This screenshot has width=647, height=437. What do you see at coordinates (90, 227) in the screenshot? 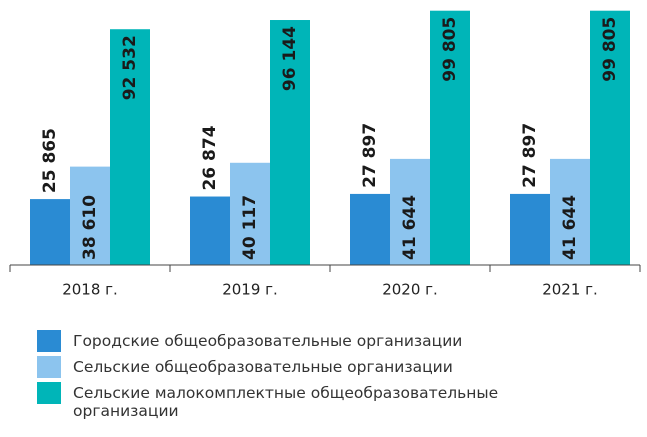
I see `value-label: 38 610` at bounding box center [90, 227].